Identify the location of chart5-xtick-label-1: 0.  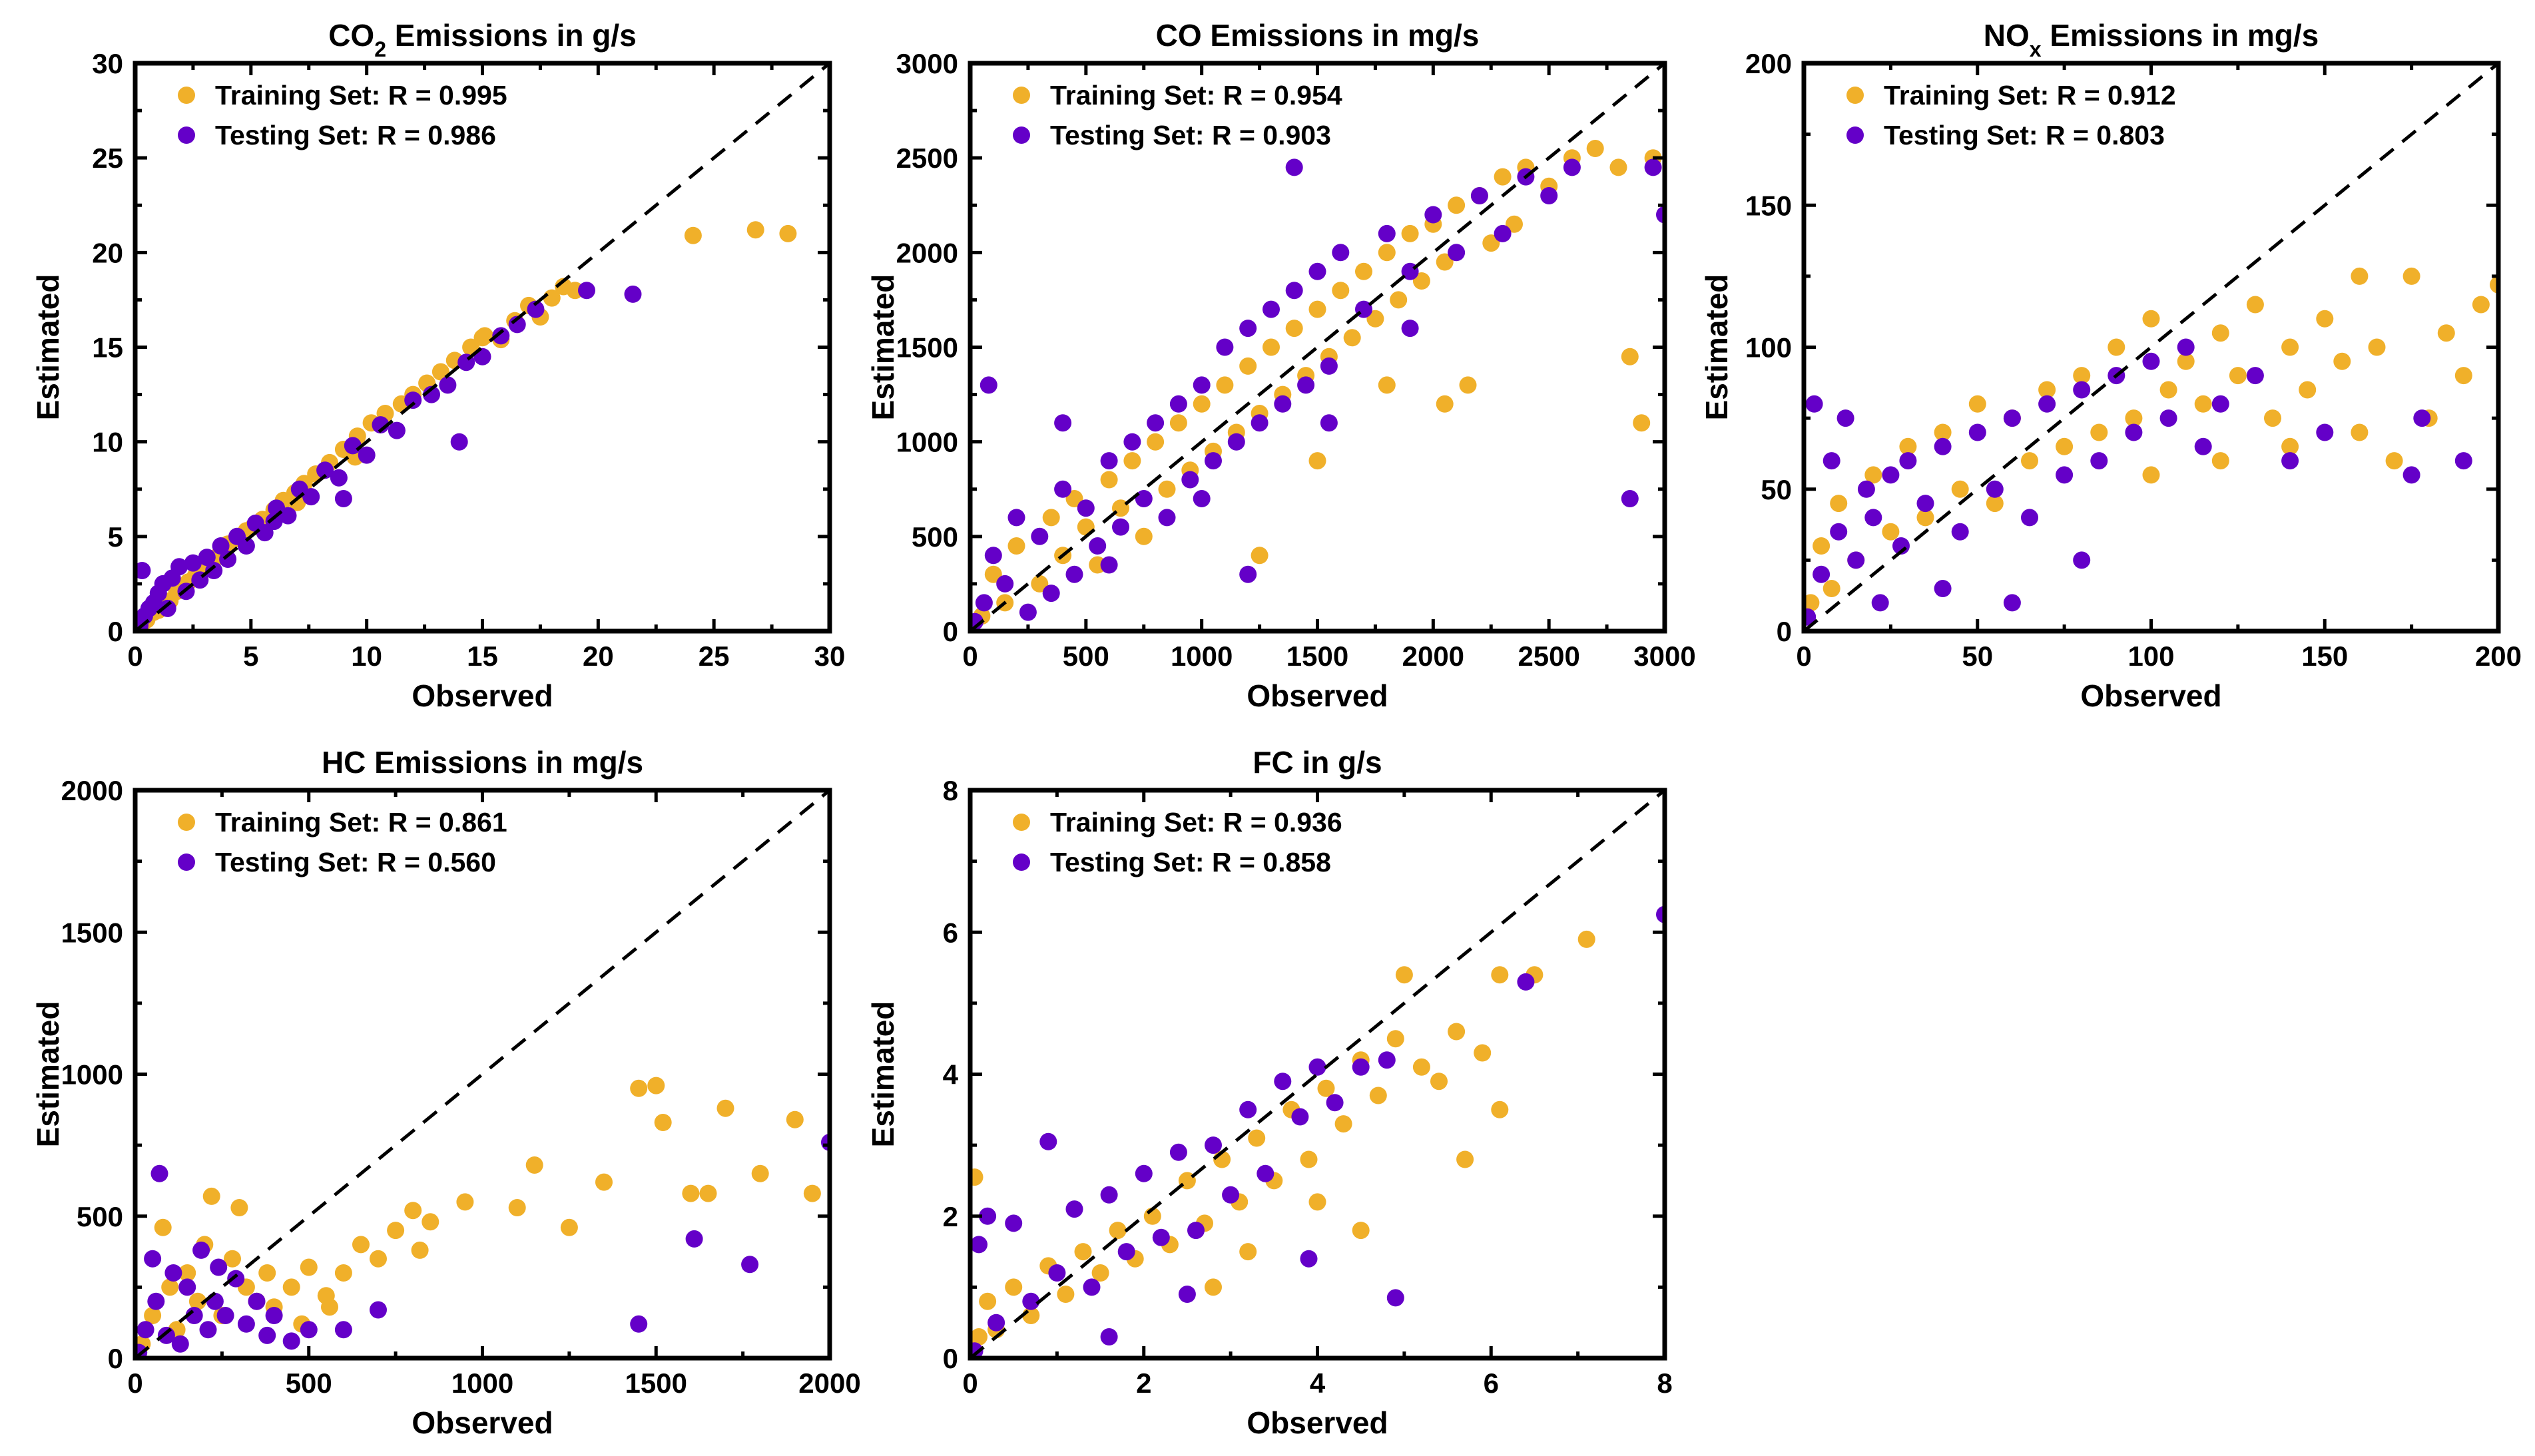
(970, 1383).